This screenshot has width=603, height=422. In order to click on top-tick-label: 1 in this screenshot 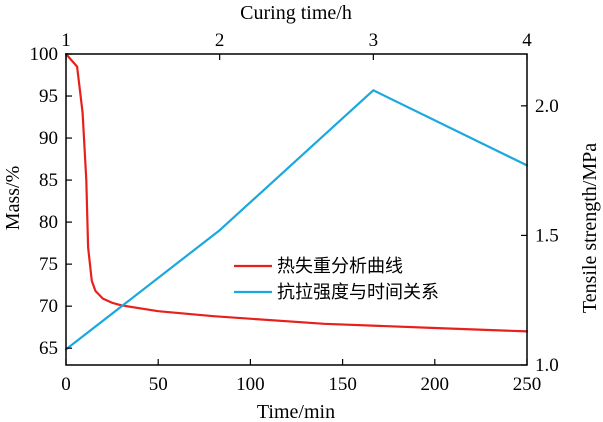, I will do `click(66, 40)`.